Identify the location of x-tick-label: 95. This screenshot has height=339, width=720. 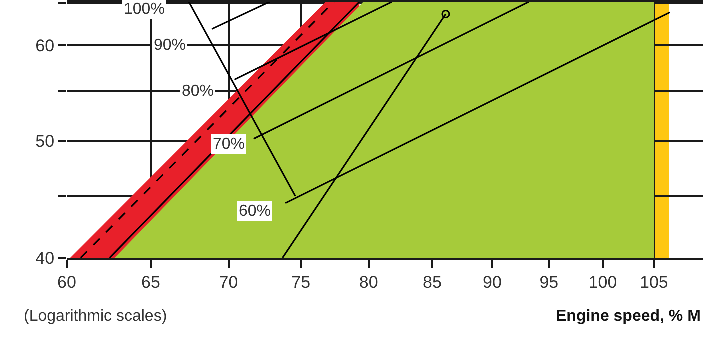
(549, 282).